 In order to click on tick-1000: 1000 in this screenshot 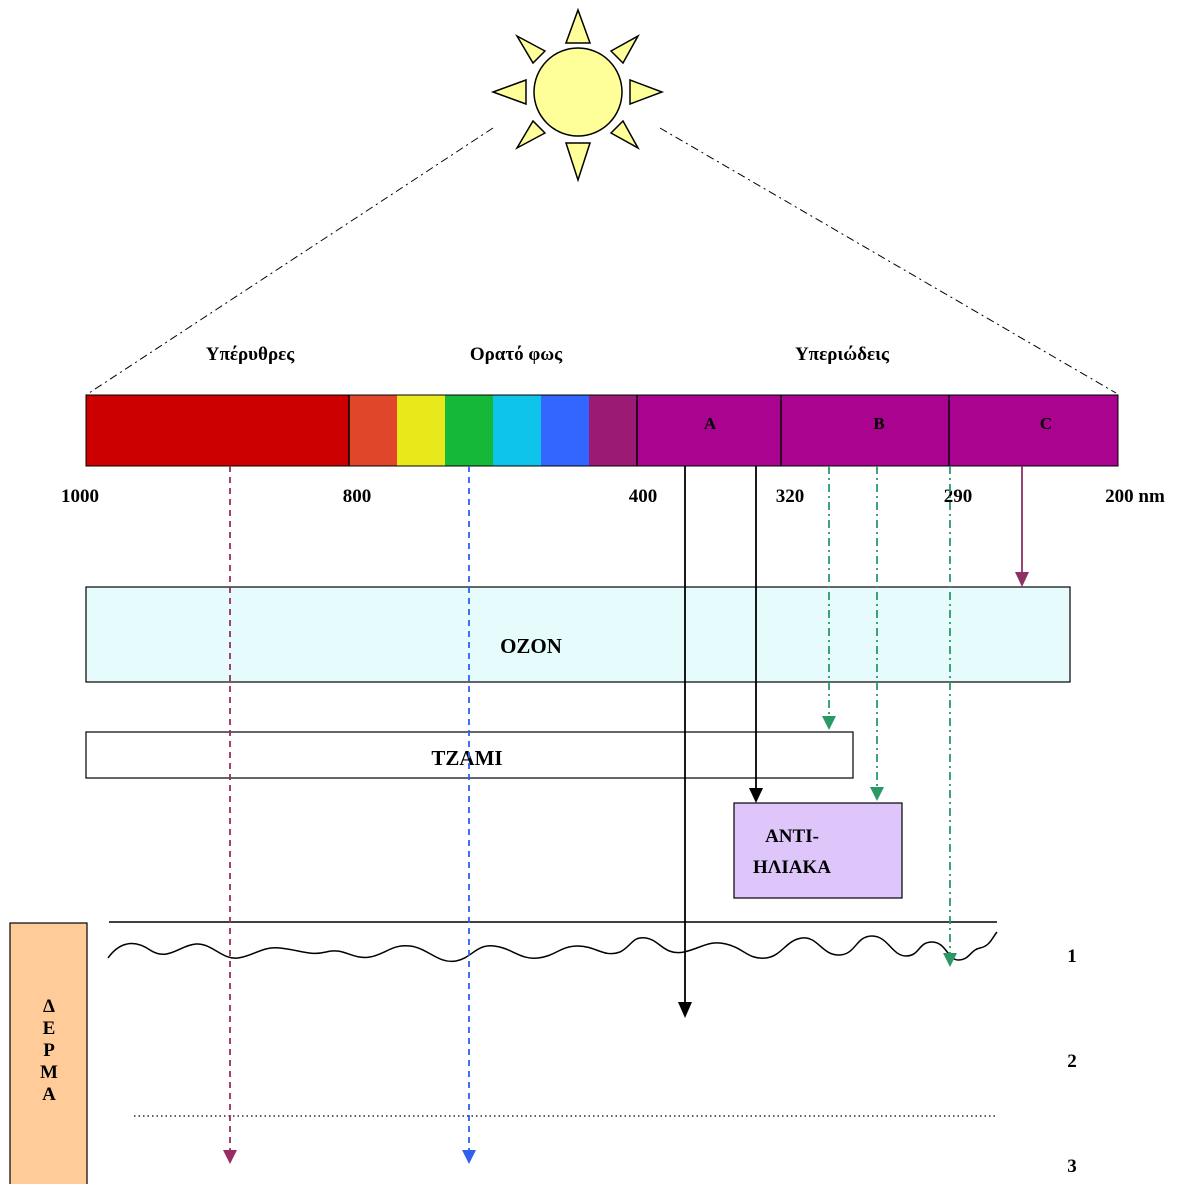, I will do `click(80, 496)`.